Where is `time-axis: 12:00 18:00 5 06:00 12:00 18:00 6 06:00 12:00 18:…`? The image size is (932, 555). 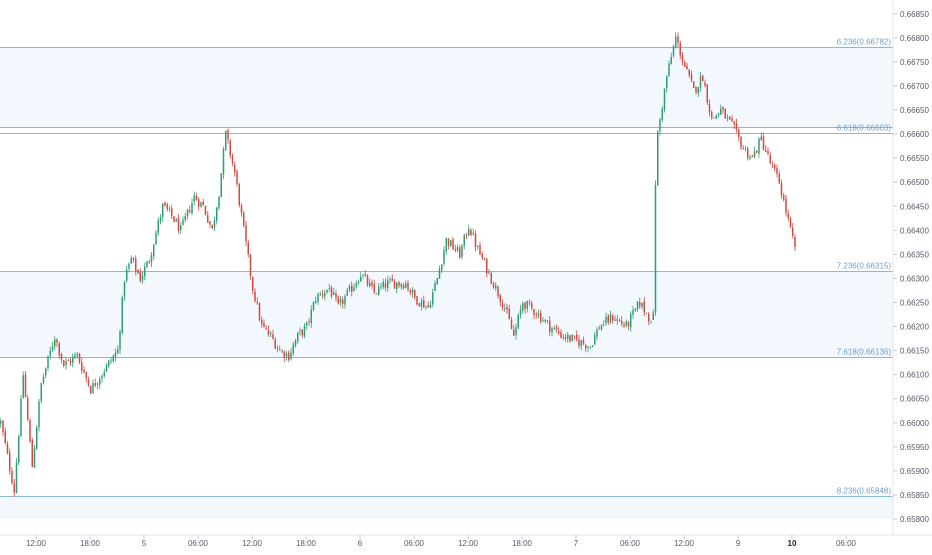 time-axis: 12:00 18:00 5 06:00 12:00 18:00 6 06:00 12:00 18:… is located at coordinates (441, 541).